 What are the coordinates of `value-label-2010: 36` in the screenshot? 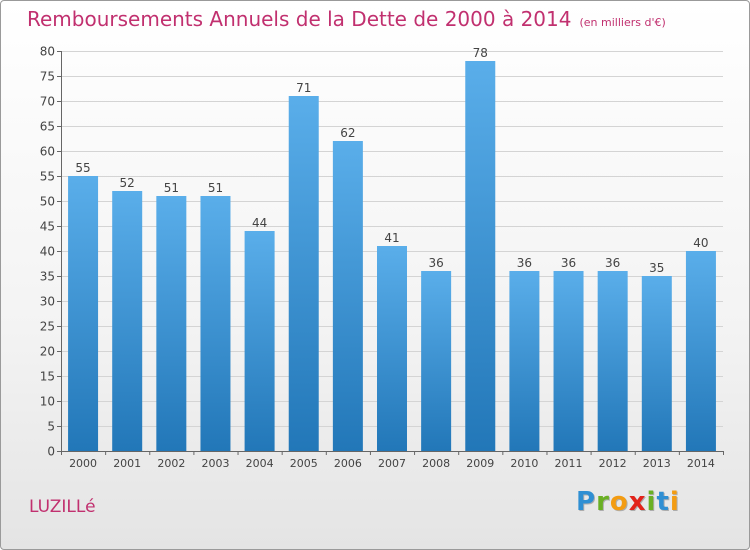 It's located at (524, 263).